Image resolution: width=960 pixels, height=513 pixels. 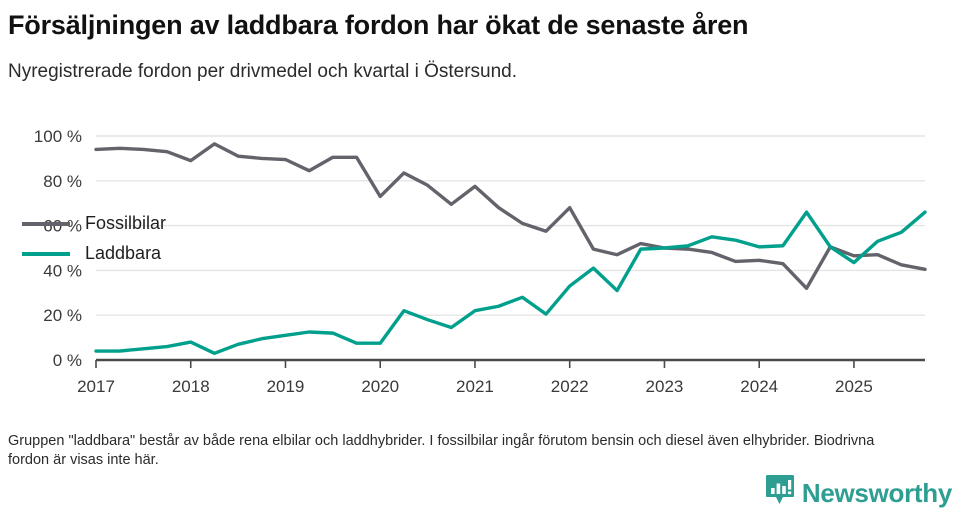 What do you see at coordinates (67, 360) in the screenshot?
I see `y-tick-label: 0 %` at bounding box center [67, 360].